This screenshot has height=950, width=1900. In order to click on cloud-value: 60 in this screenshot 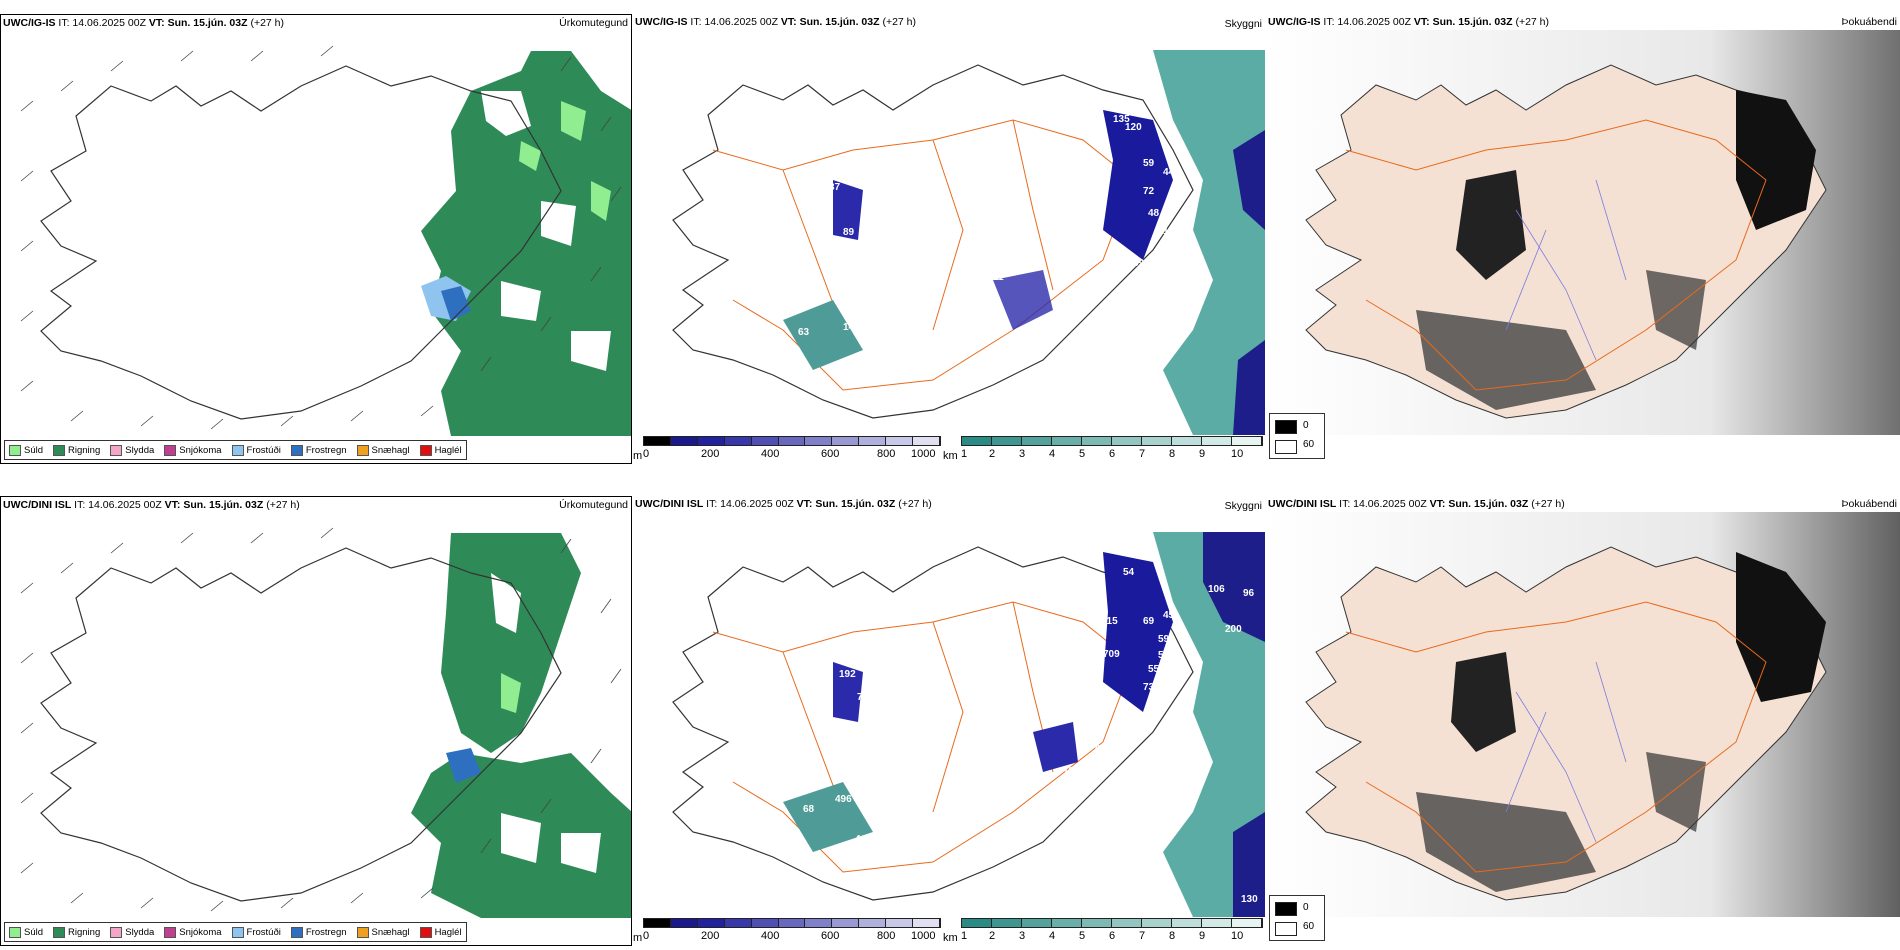, I will do `click(1101, 749)`.